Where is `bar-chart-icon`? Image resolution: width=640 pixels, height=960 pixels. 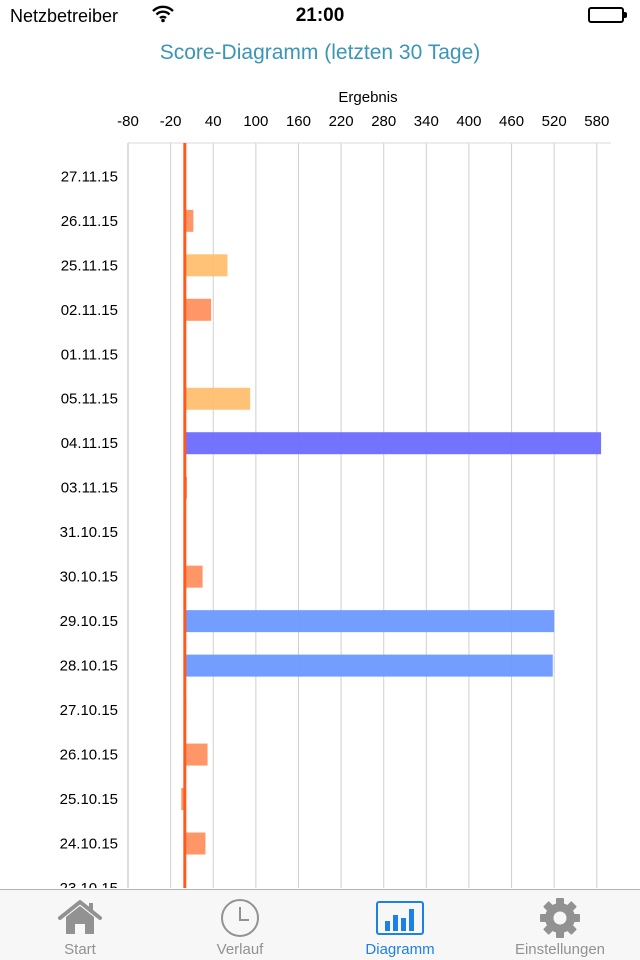
bar-chart-icon is located at coordinates (400, 918).